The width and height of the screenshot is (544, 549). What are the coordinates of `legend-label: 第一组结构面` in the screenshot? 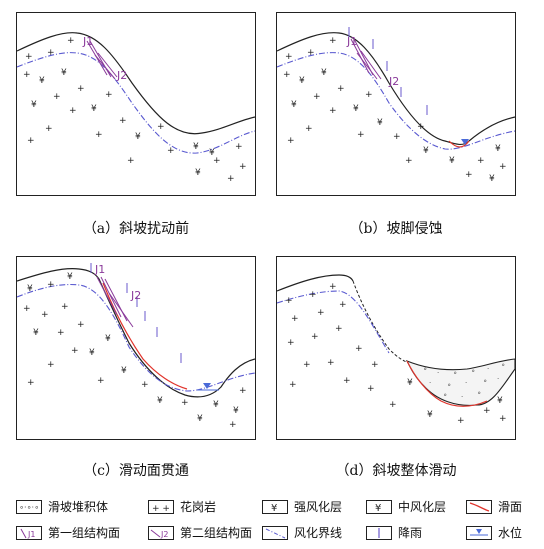 It's located at (84, 533).